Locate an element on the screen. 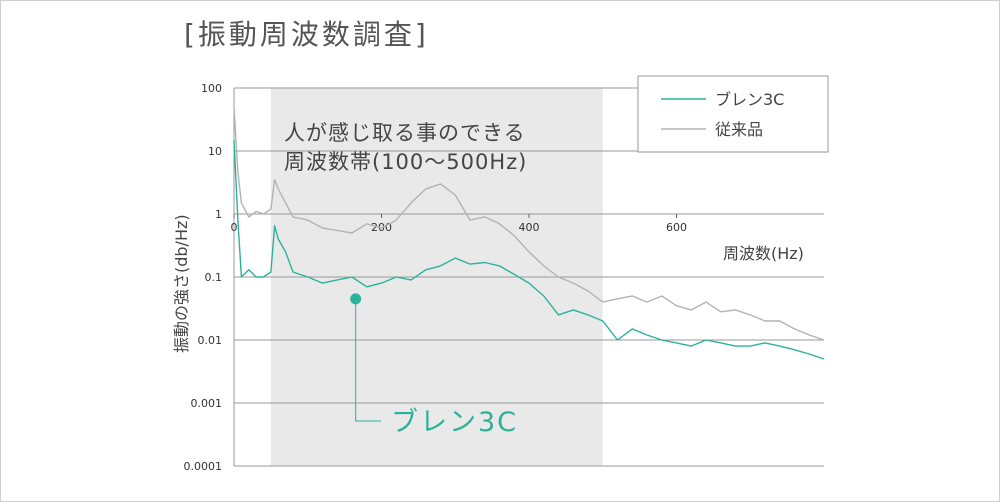  y-tick-label: 1 is located at coordinates (218, 214).